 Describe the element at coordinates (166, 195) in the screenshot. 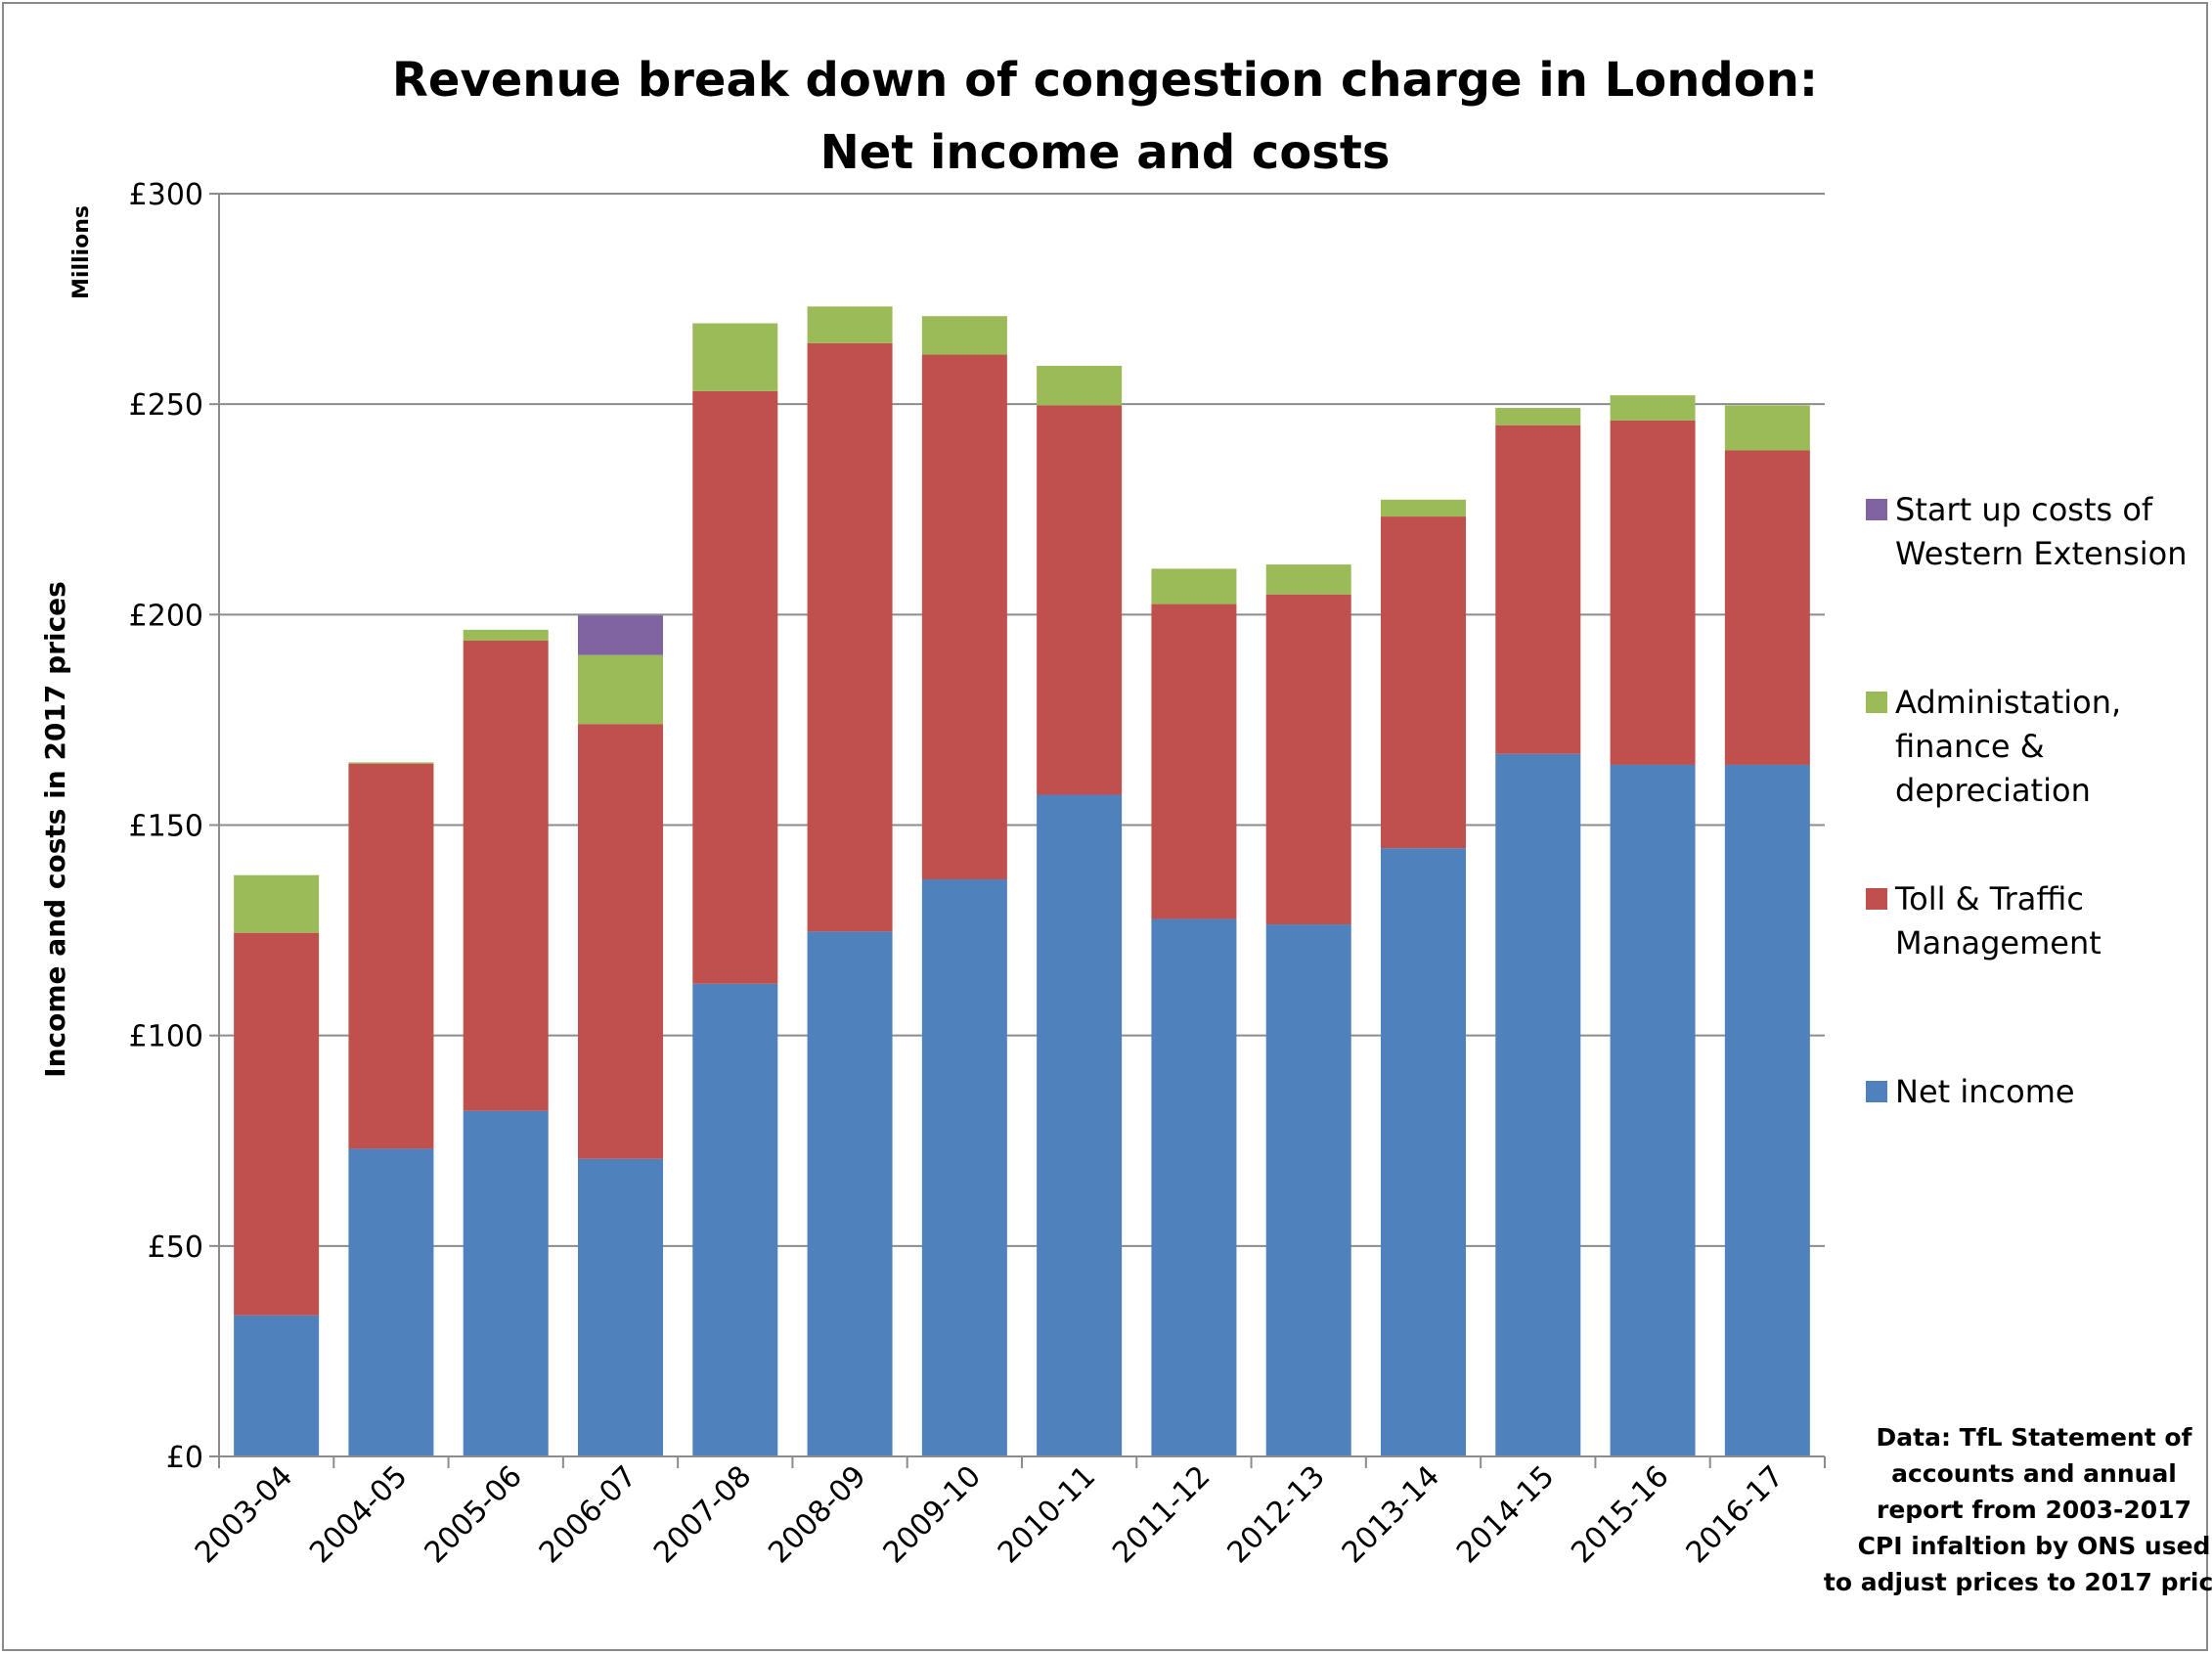

I see `y-tick-label: £300` at that location.